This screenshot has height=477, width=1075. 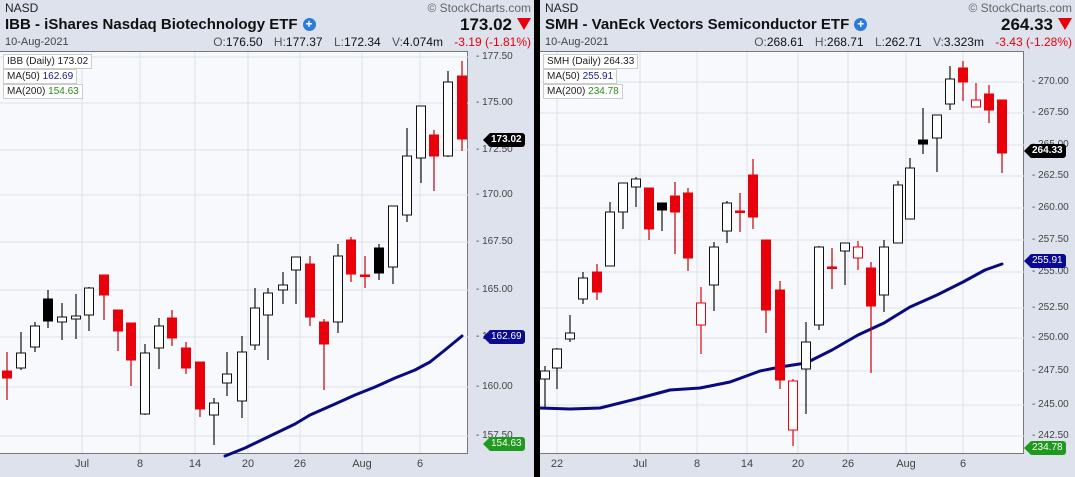 What do you see at coordinates (563, 76) in the screenshot?
I see `ma50-label: MA(50)` at bounding box center [563, 76].